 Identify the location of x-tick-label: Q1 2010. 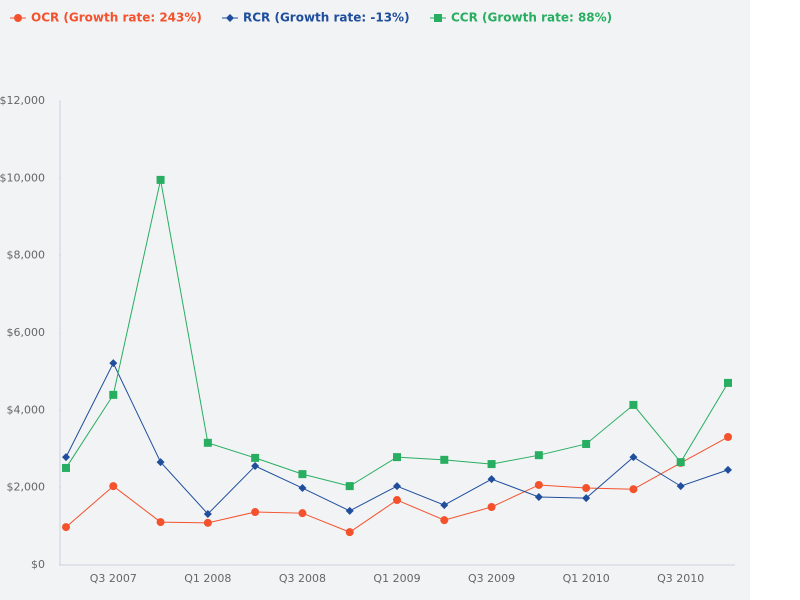
(586, 578).